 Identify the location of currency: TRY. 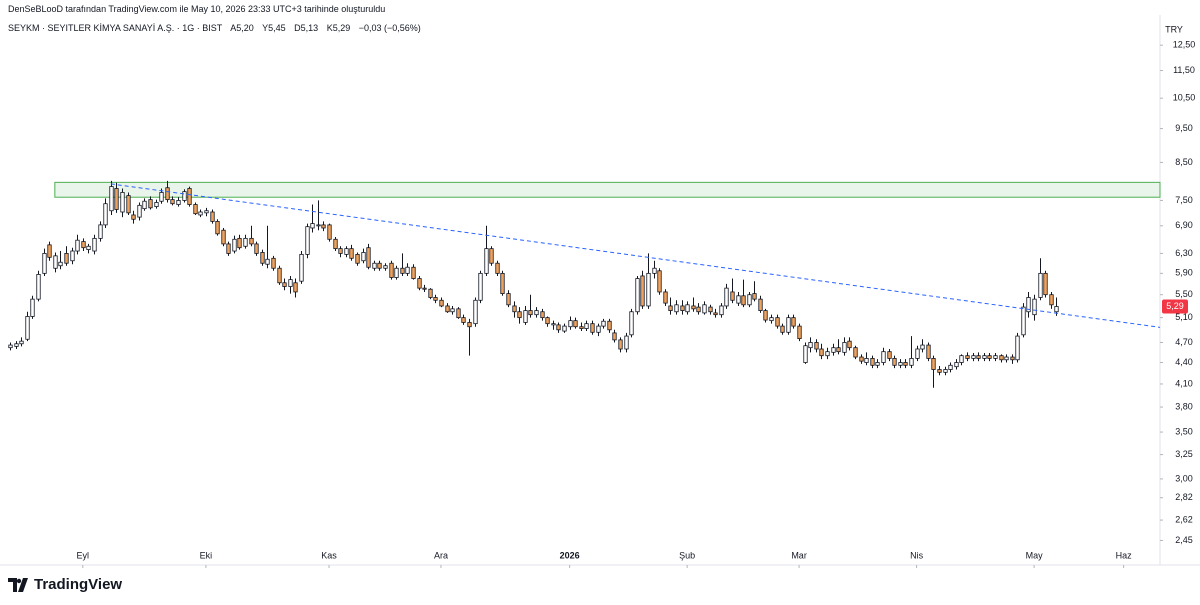
(1174, 29).